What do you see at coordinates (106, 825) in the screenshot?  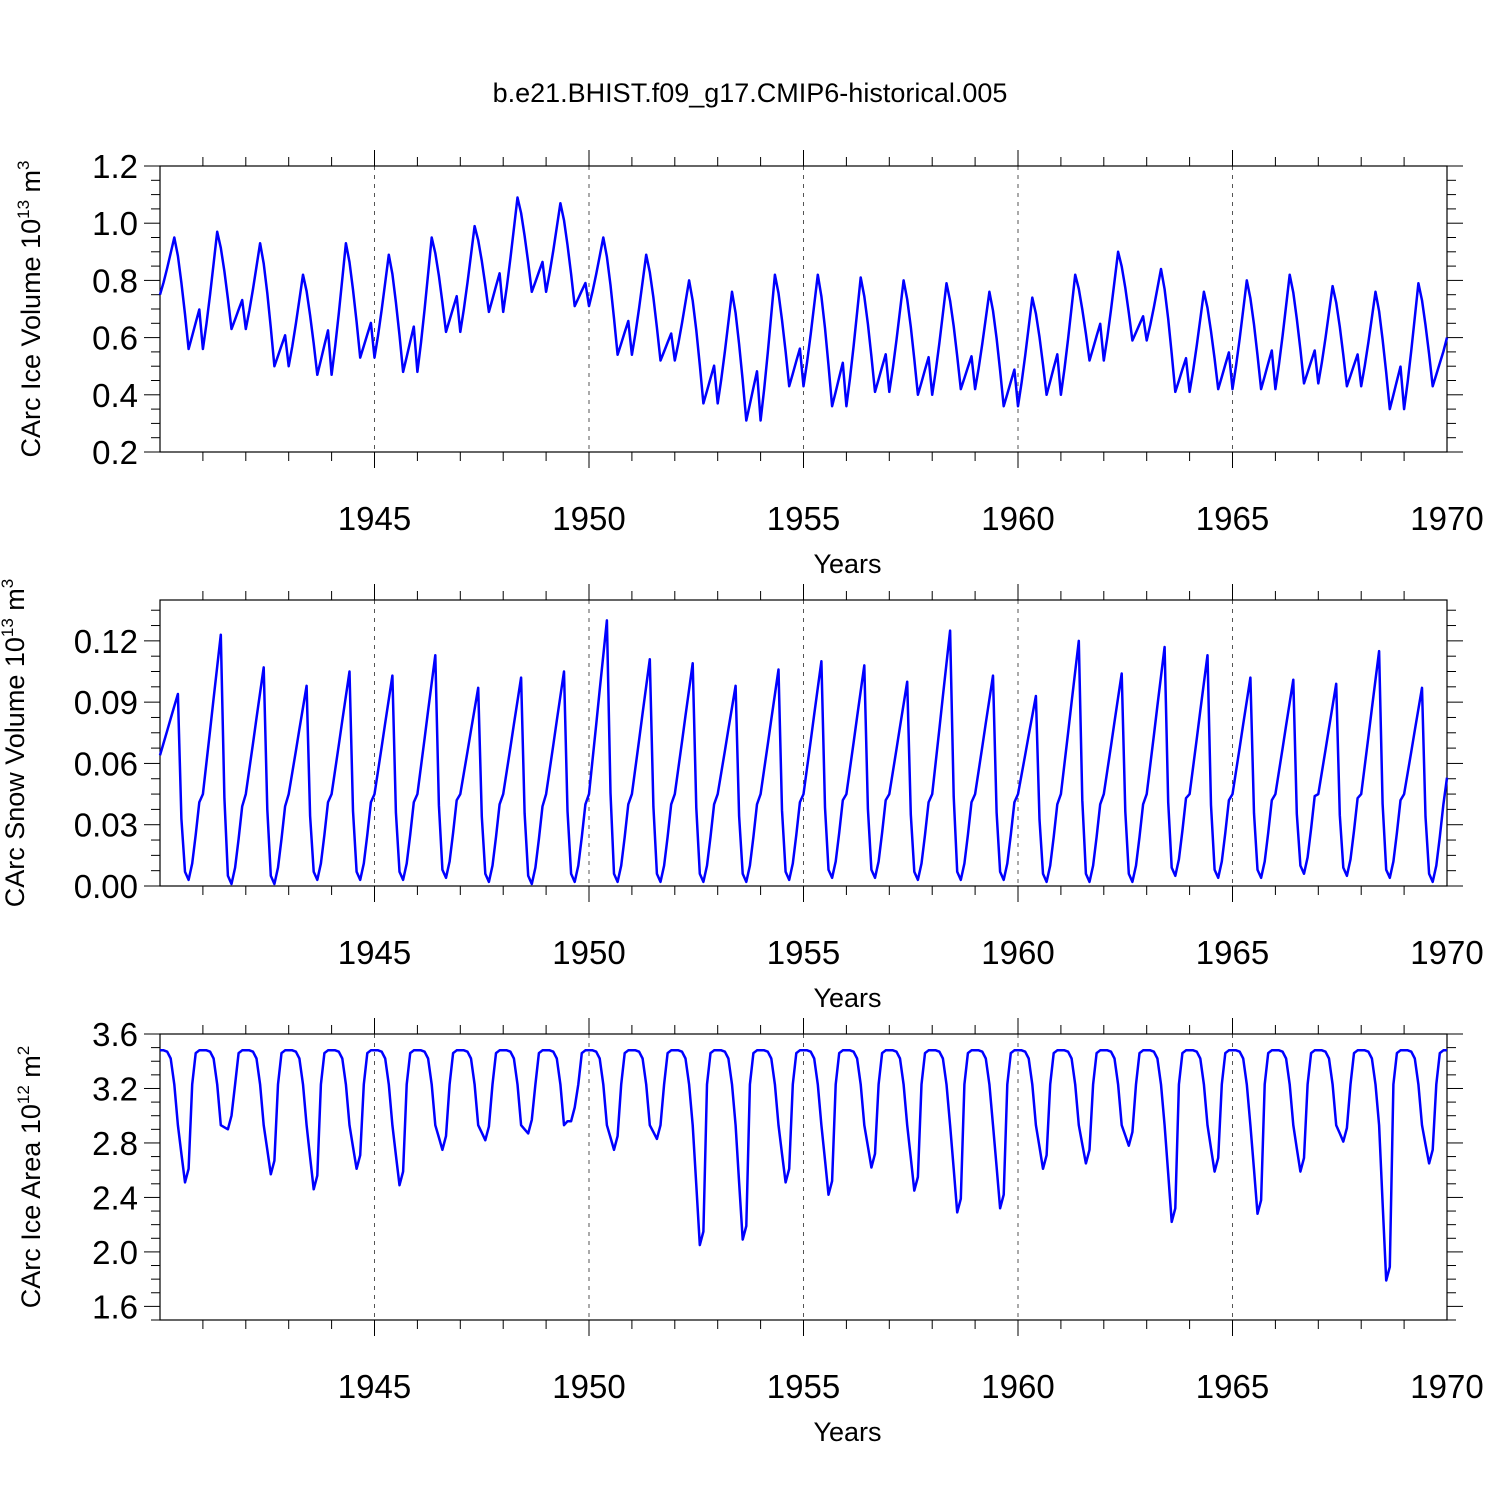 I see `y-tick-label: 0.03` at bounding box center [106, 825].